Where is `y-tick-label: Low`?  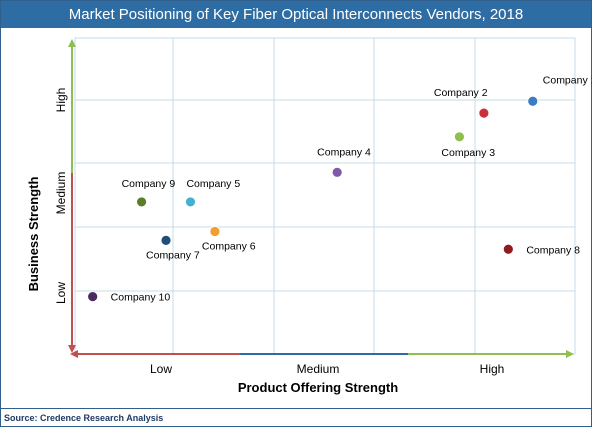
y-tick-label: Low is located at coordinates (61, 293).